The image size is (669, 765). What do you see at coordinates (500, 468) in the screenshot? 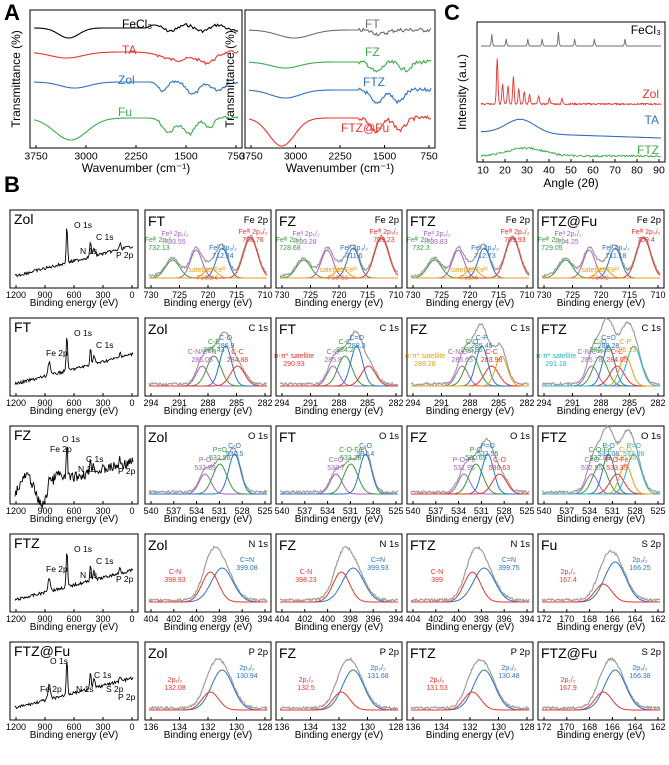
I see `hires-2-2-peak-value-3: 530.63` at bounding box center [500, 468].